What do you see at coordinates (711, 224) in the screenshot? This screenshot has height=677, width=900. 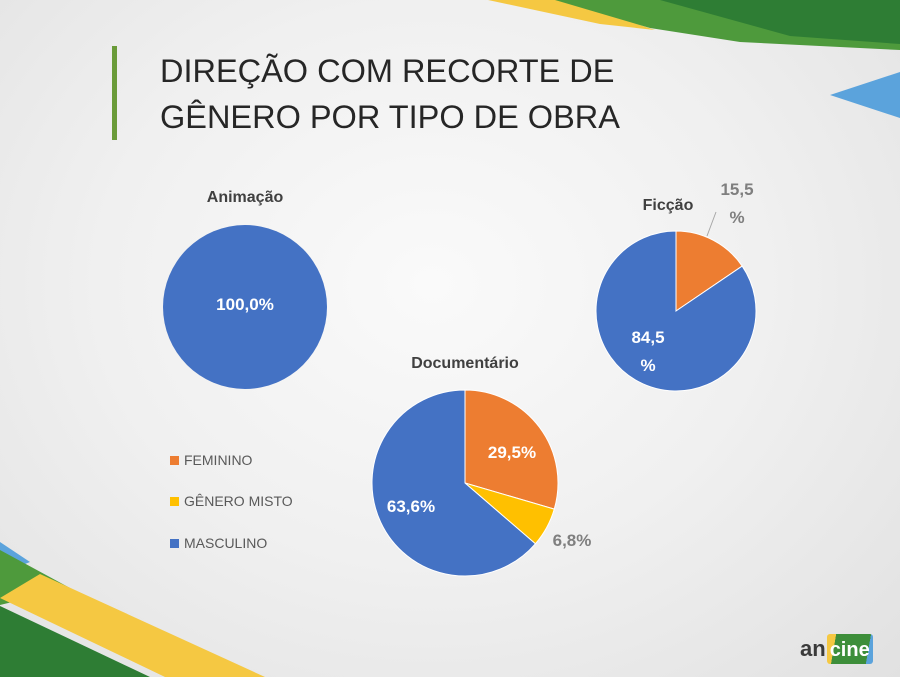 I see `leader-line-ficcao-feminino` at bounding box center [711, 224].